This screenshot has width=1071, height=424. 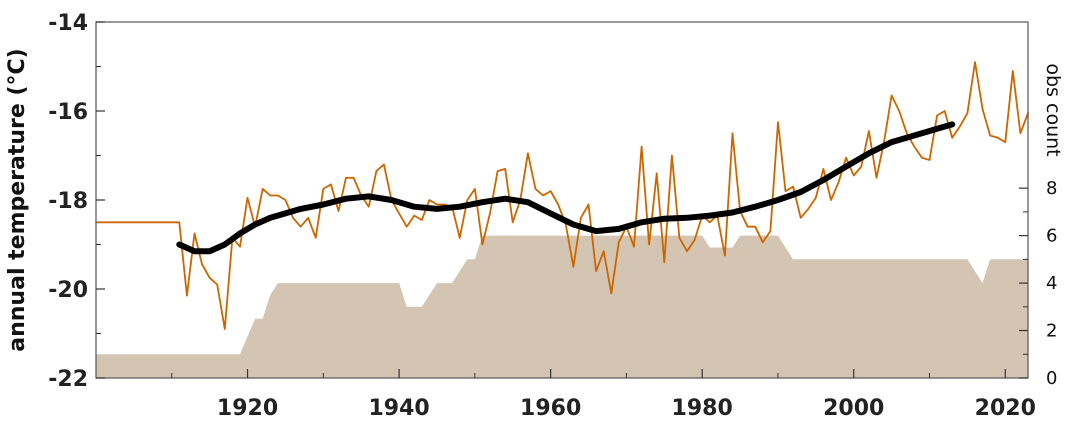 What do you see at coordinates (68, 379) in the screenshot?
I see `y-tick-label: -22` at bounding box center [68, 379].